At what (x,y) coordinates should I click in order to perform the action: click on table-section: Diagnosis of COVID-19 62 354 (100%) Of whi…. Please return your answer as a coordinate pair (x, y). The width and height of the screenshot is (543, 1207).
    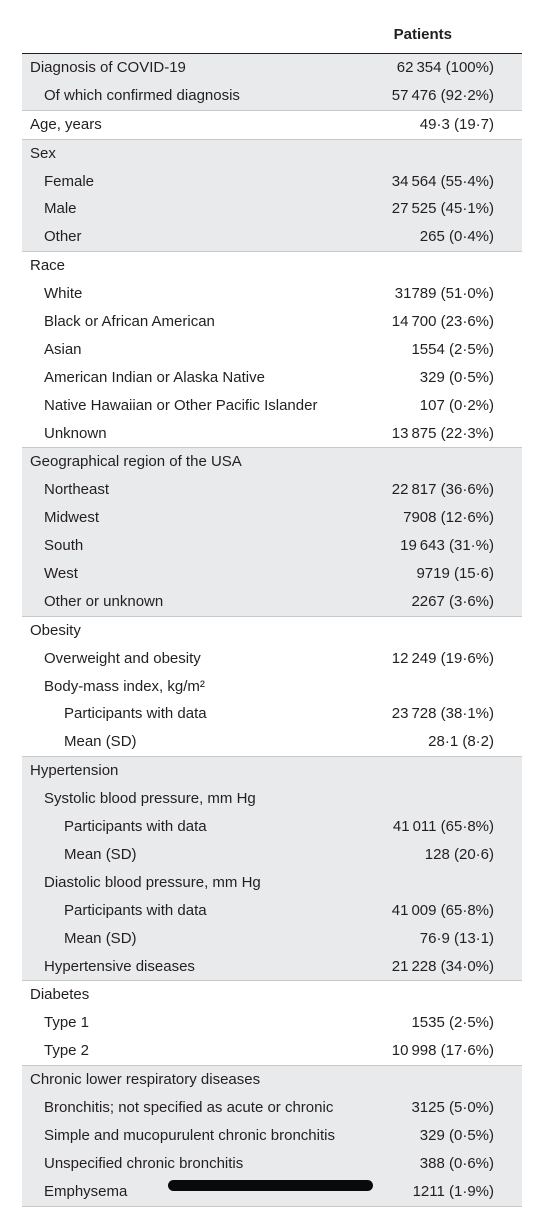
    Looking at the image, I should click on (272, 82).